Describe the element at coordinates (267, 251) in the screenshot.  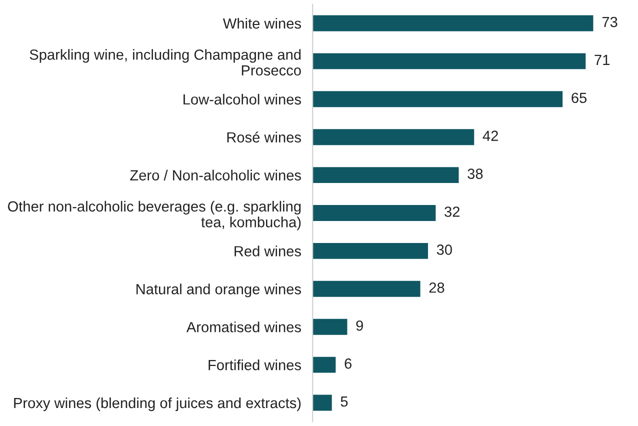
I see `y-tick-label: Red wines` at that location.